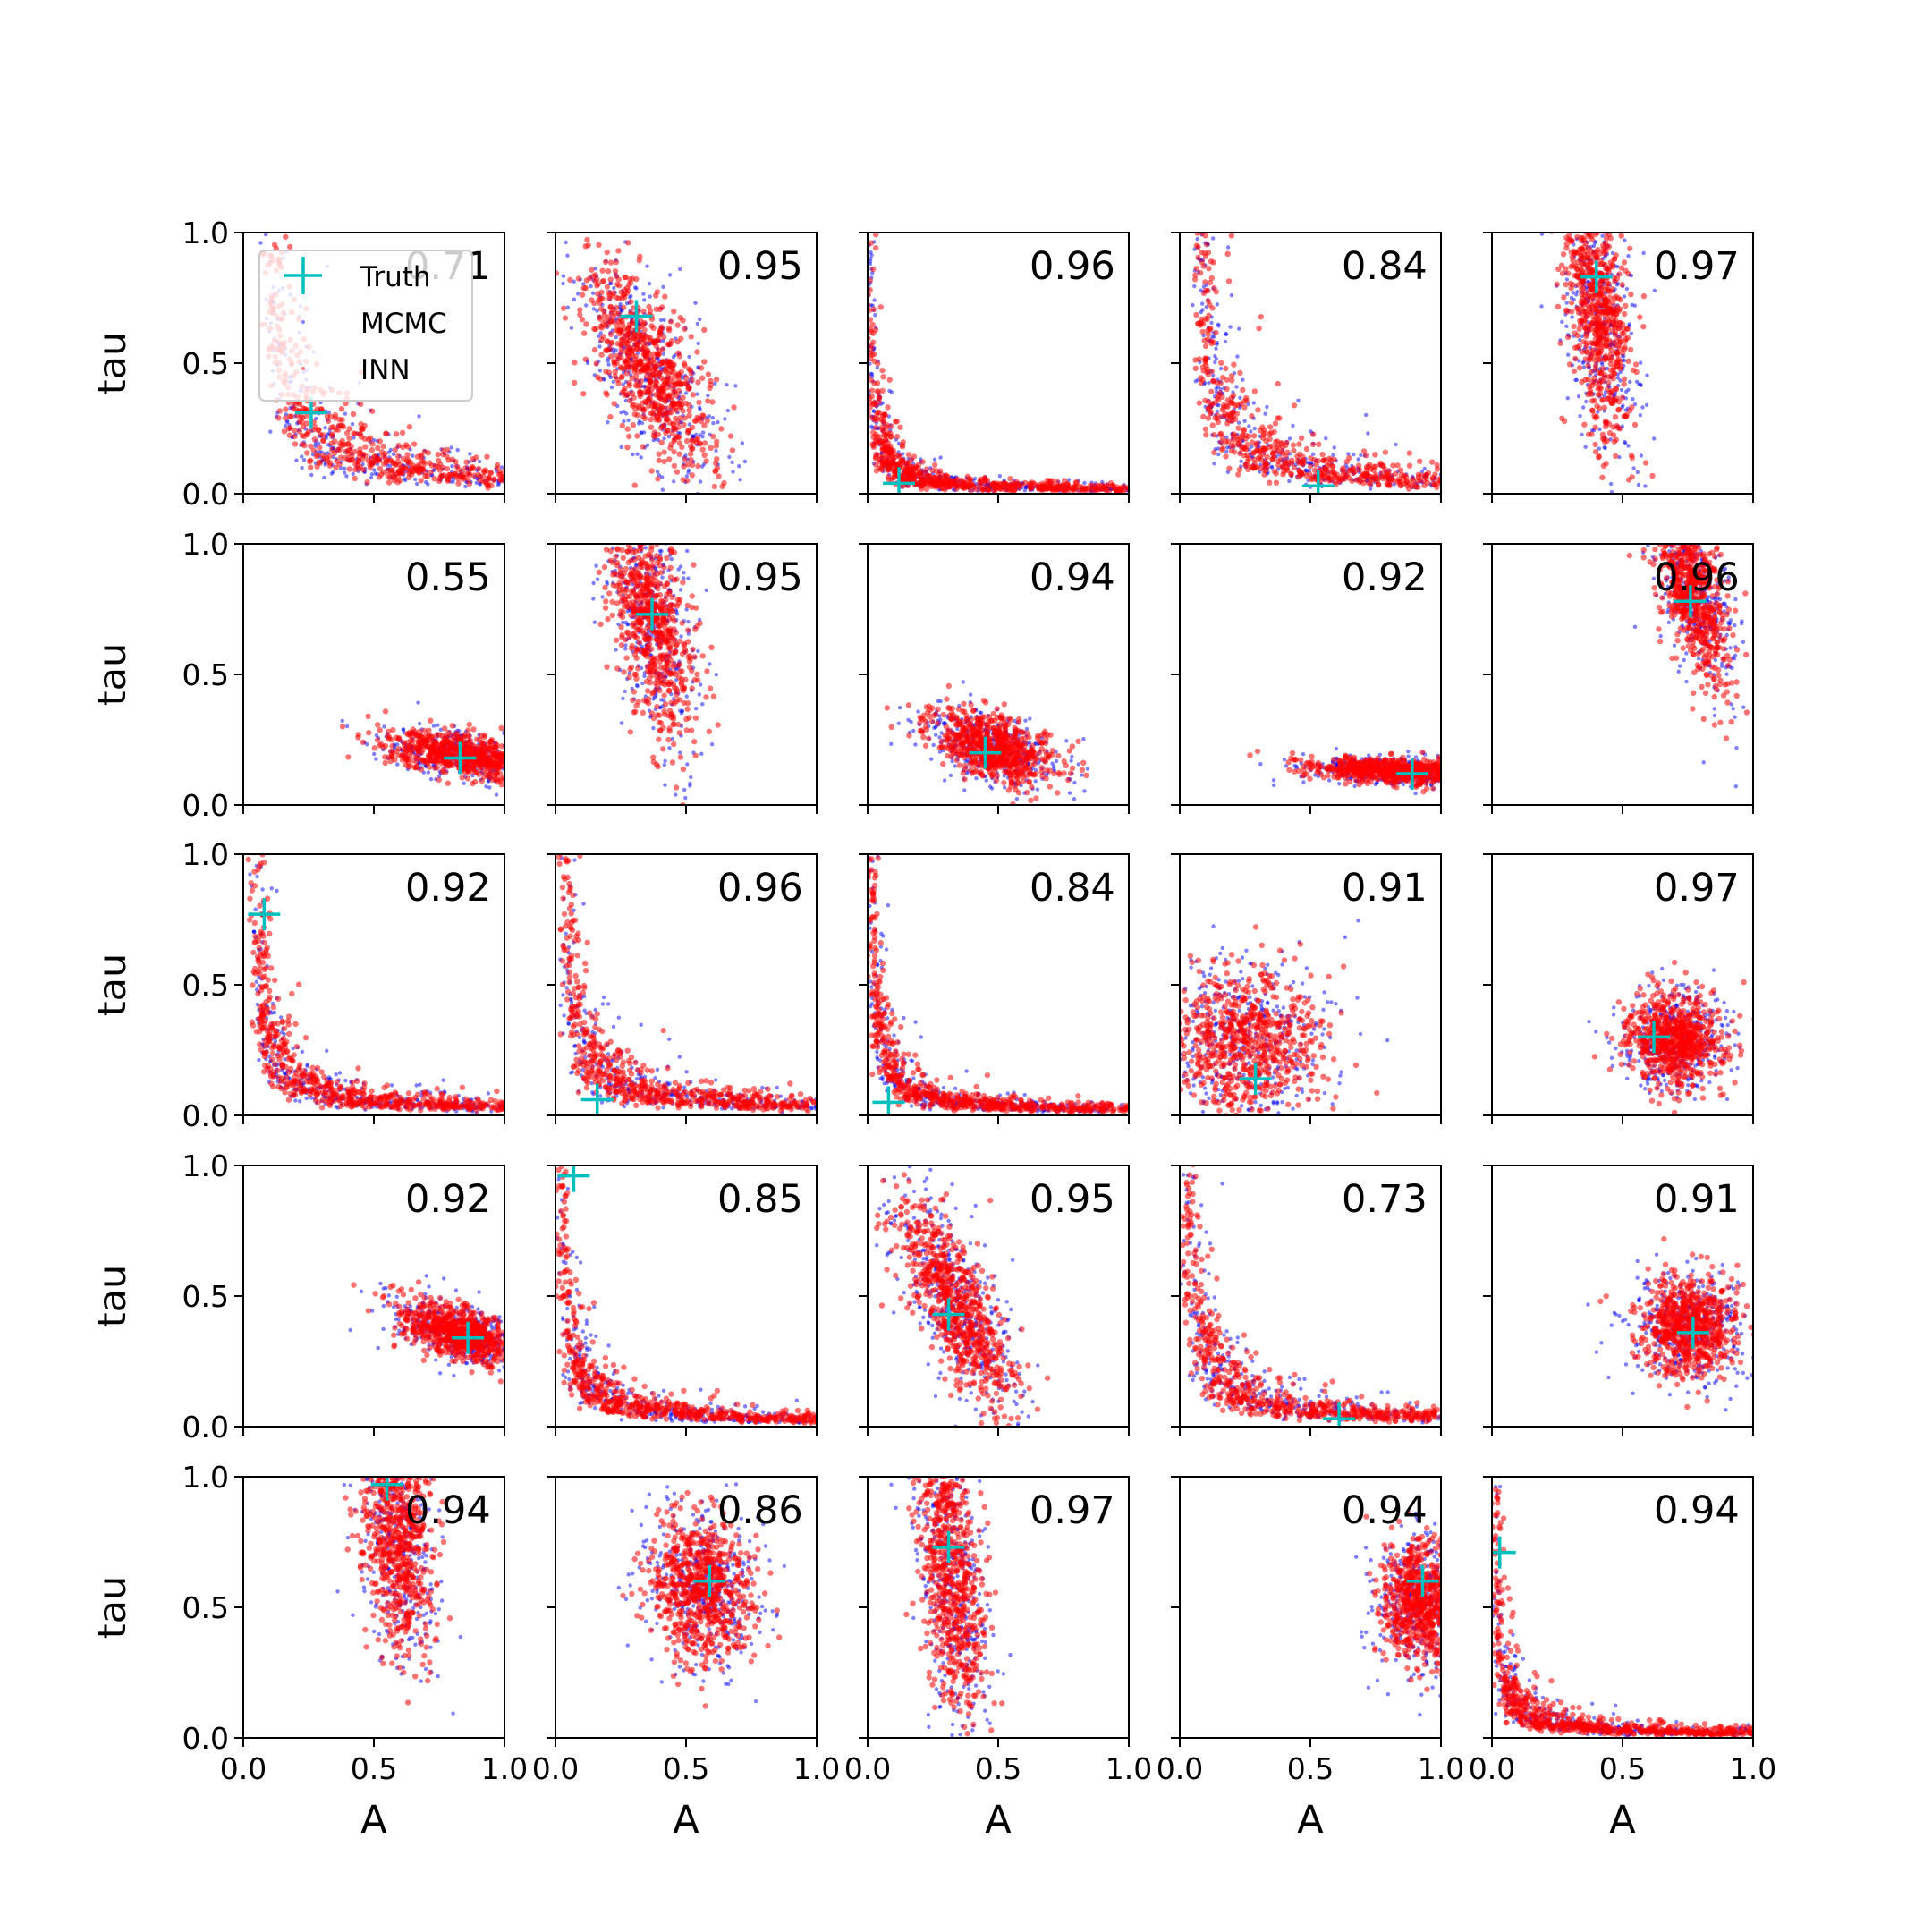  Describe the element at coordinates (1385, 266) in the screenshot. I see `panel-score: 0.84` at that location.